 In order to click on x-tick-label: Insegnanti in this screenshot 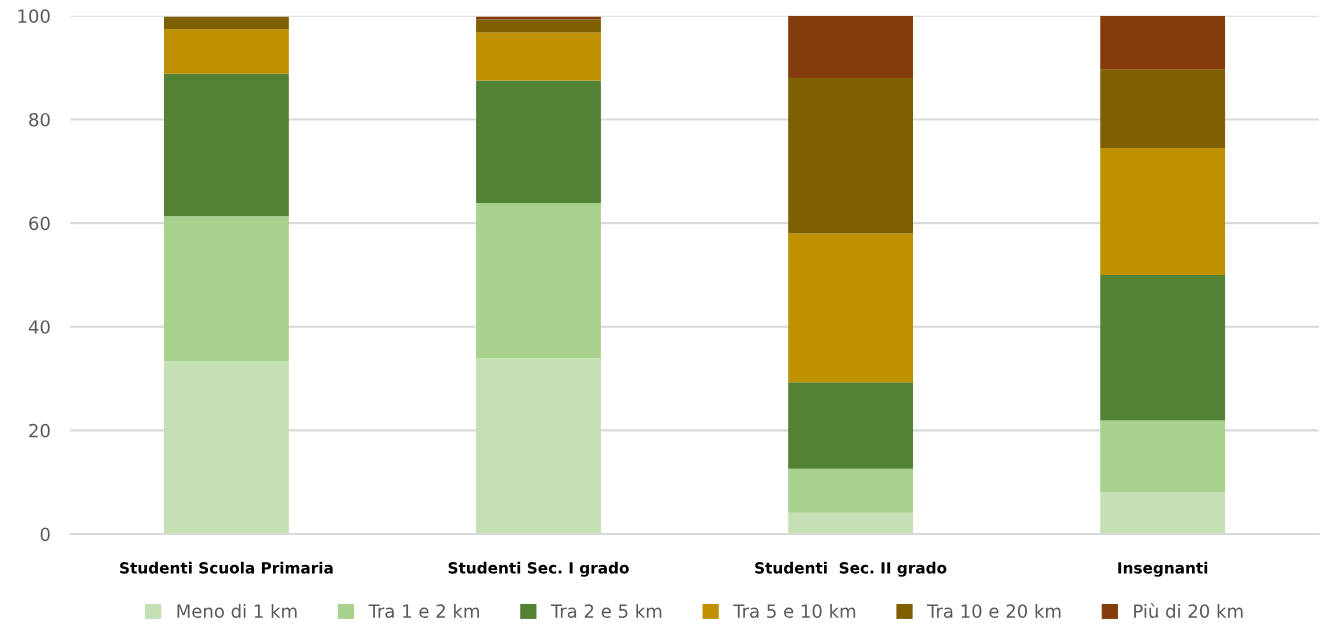, I will do `click(1163, 569)`.